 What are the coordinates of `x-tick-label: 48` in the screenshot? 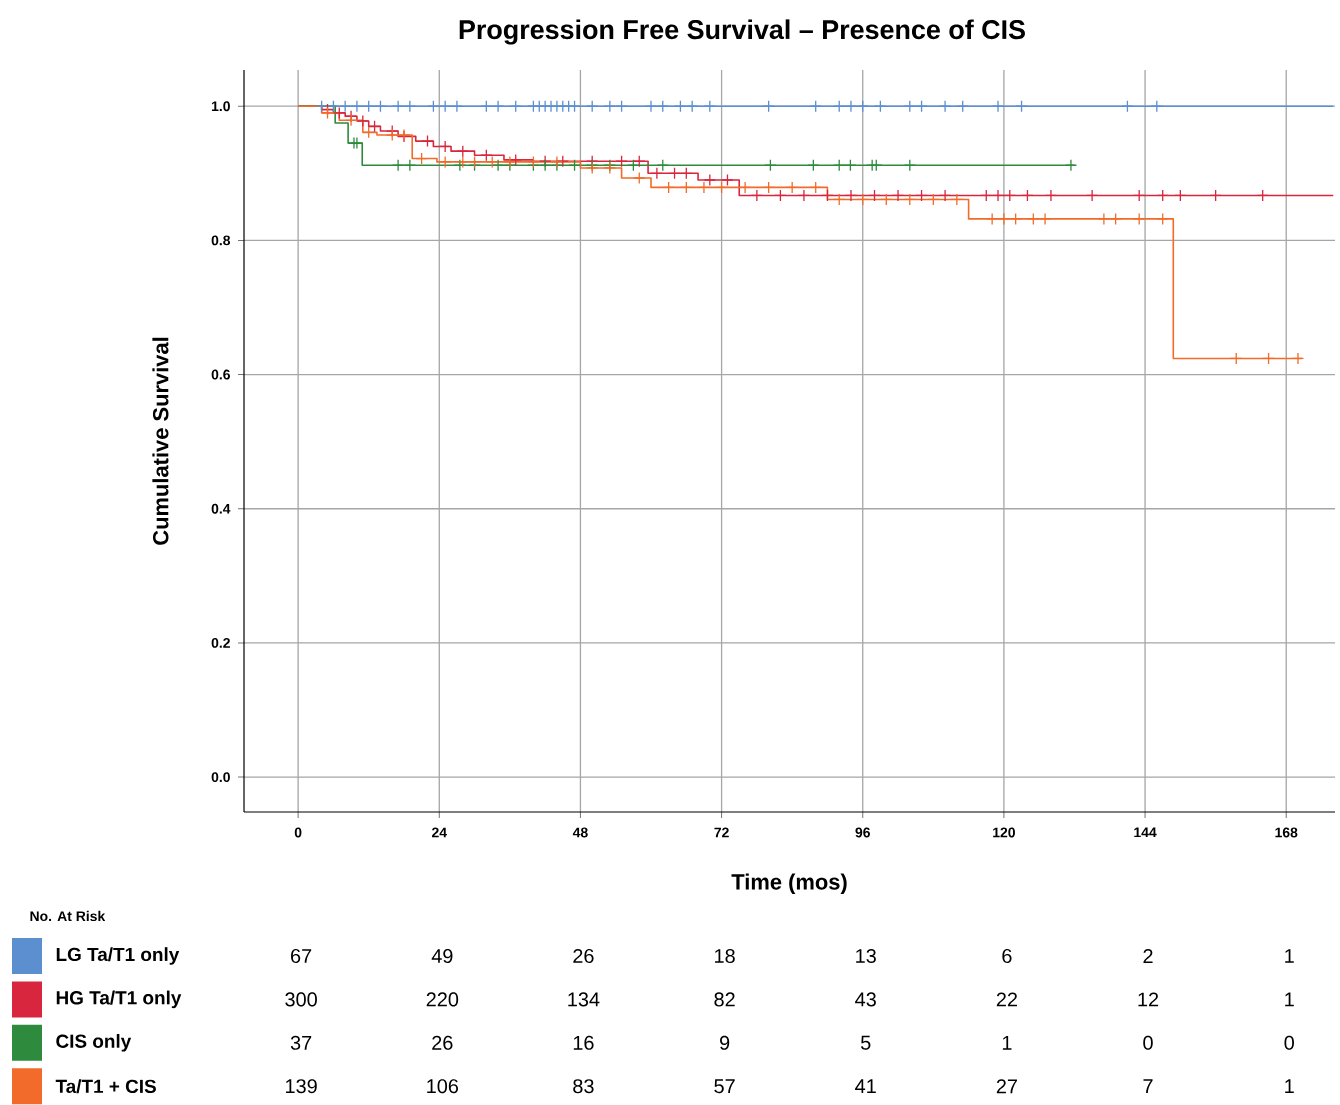 It's located at (580, 832).